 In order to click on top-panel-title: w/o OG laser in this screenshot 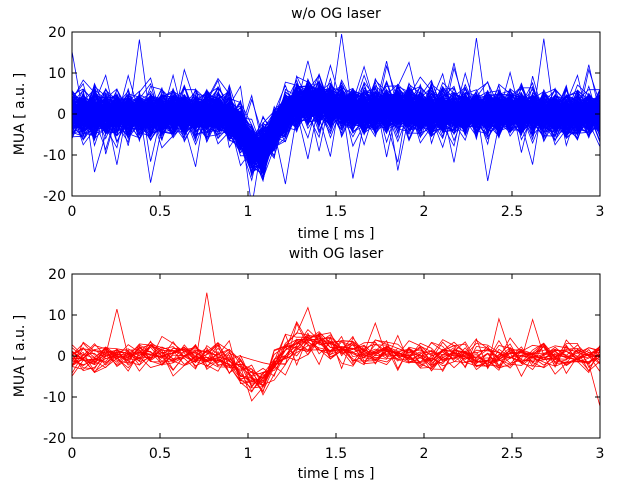, I will do `click(336, 14)`.